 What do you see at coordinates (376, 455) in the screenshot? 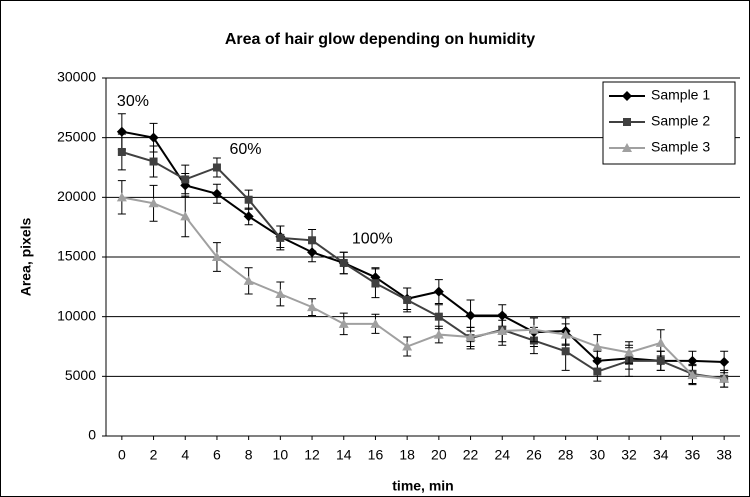
I see `x-tick-label: 16` at bounding box center [376, 455].